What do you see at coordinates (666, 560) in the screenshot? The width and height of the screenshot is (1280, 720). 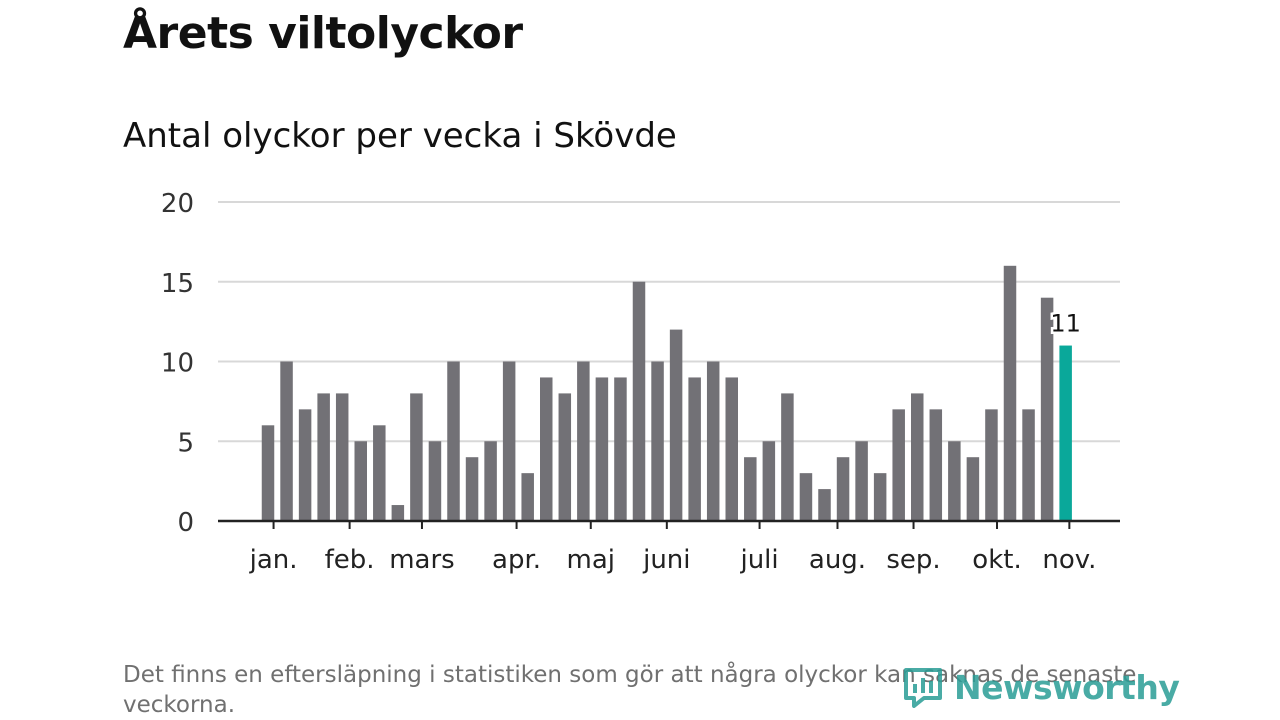 I see `x-tick-label: juni` at bounding box center [666, 560].